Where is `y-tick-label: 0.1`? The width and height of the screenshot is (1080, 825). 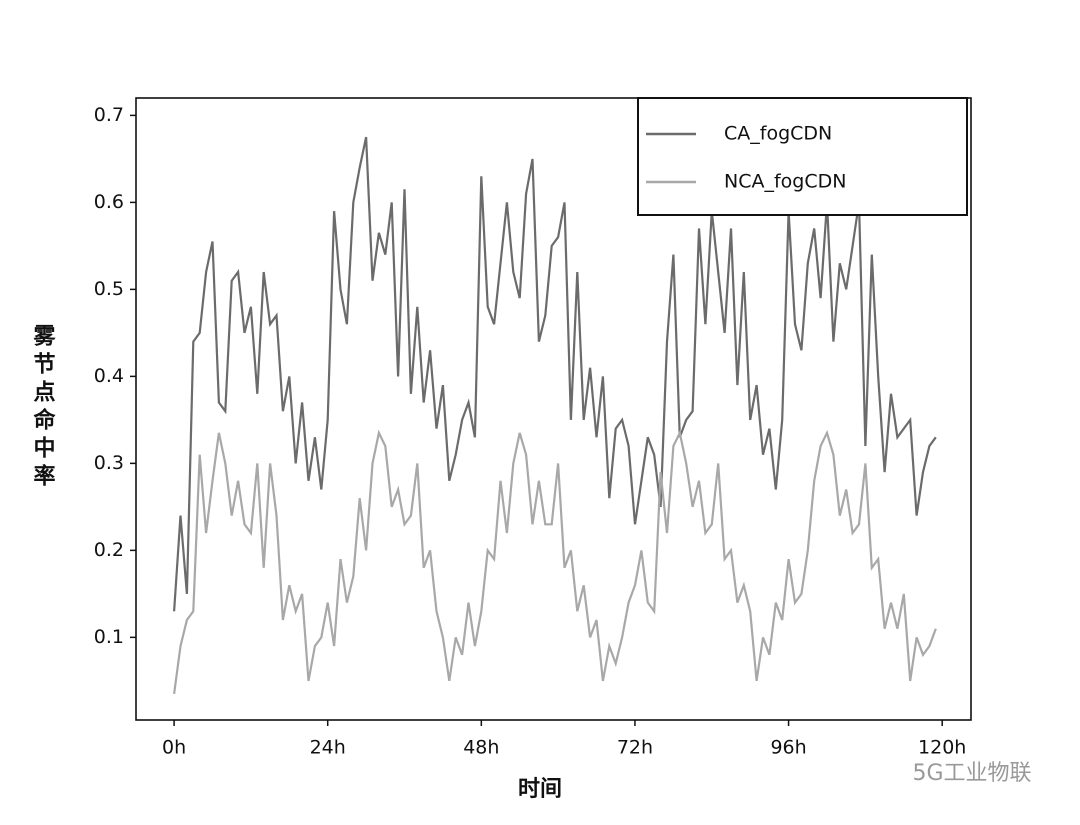 y-tick-label: 0.1 is located at coordinates (109, 637).